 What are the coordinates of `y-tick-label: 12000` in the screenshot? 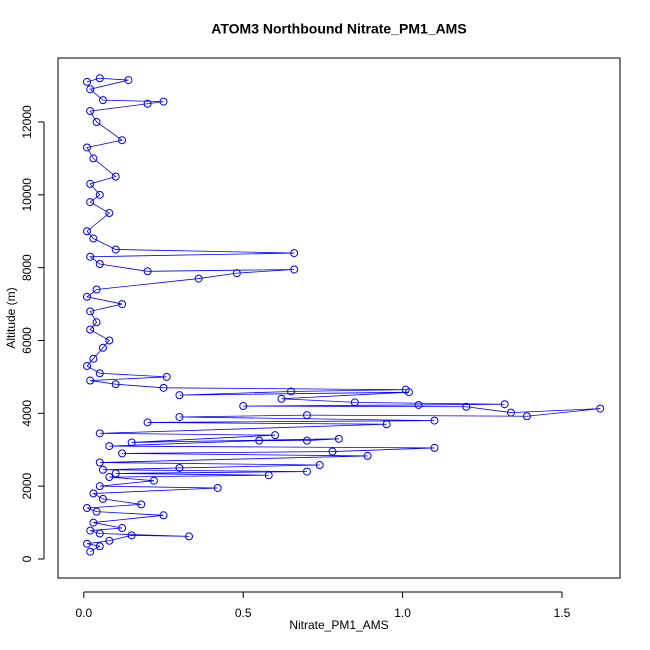 It's located at (27, 122).